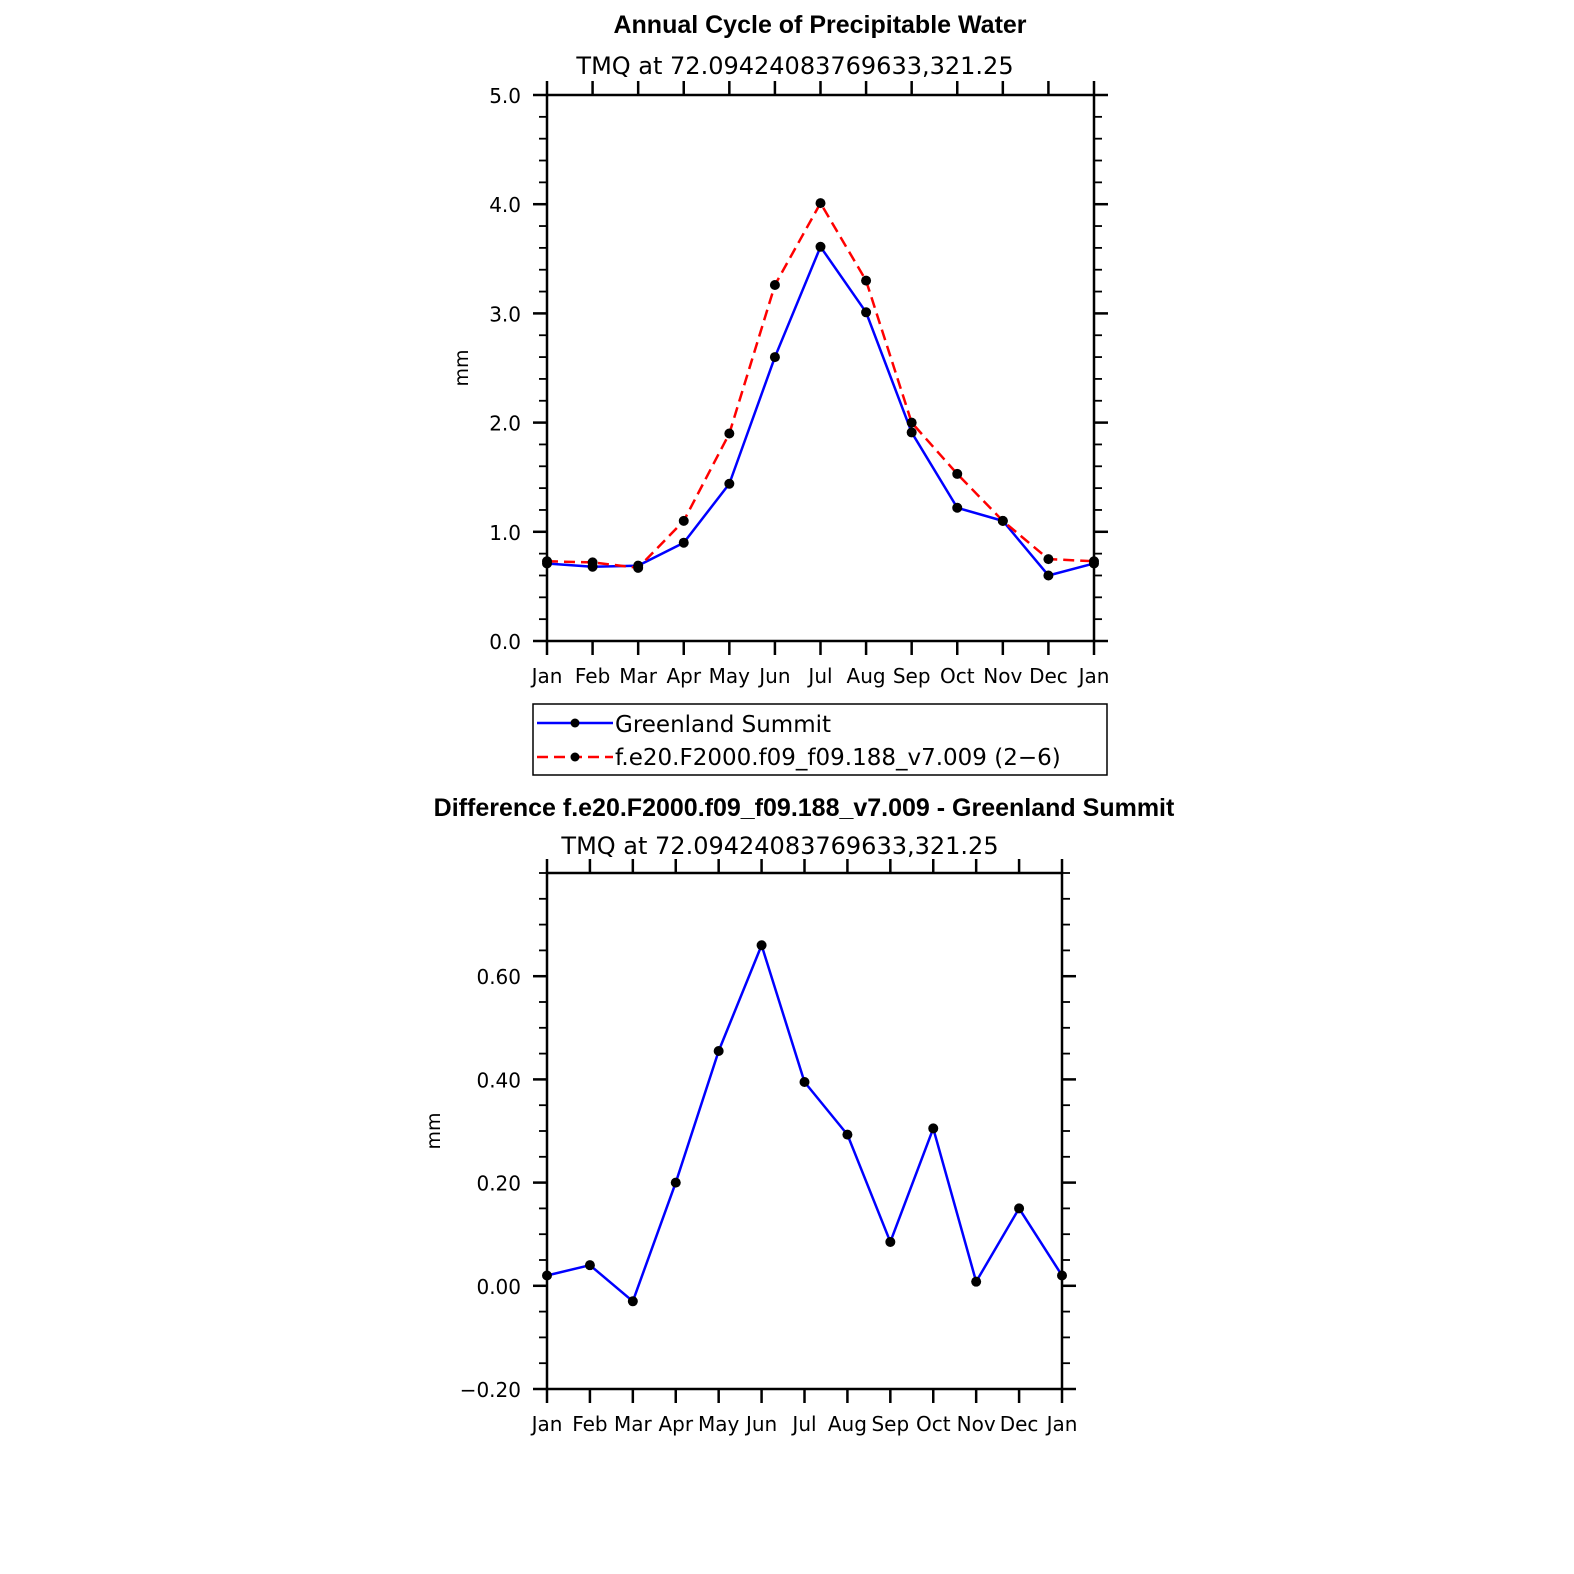  Describe the element at coordinates (490, 1390) in the screenshot. I see `y-tick-label: −0.20` at that location.